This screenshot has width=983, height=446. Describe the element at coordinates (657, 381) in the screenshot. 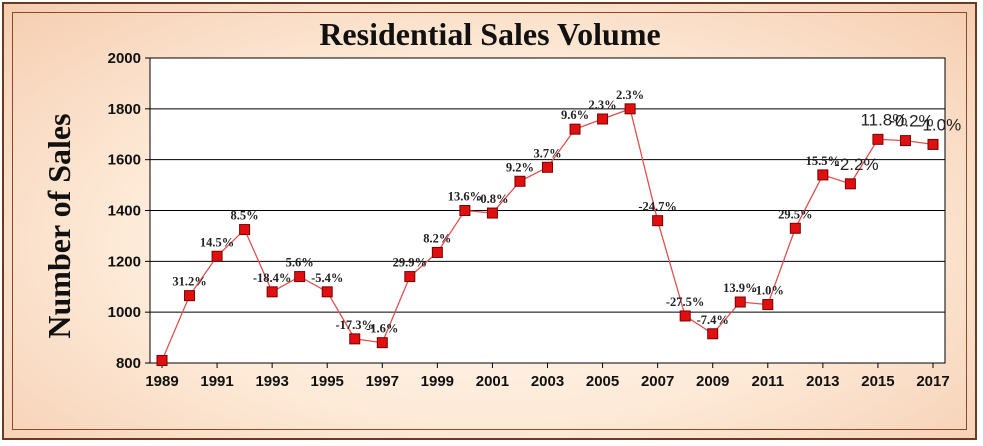

I see `x-tick-label: 2007` at that location.